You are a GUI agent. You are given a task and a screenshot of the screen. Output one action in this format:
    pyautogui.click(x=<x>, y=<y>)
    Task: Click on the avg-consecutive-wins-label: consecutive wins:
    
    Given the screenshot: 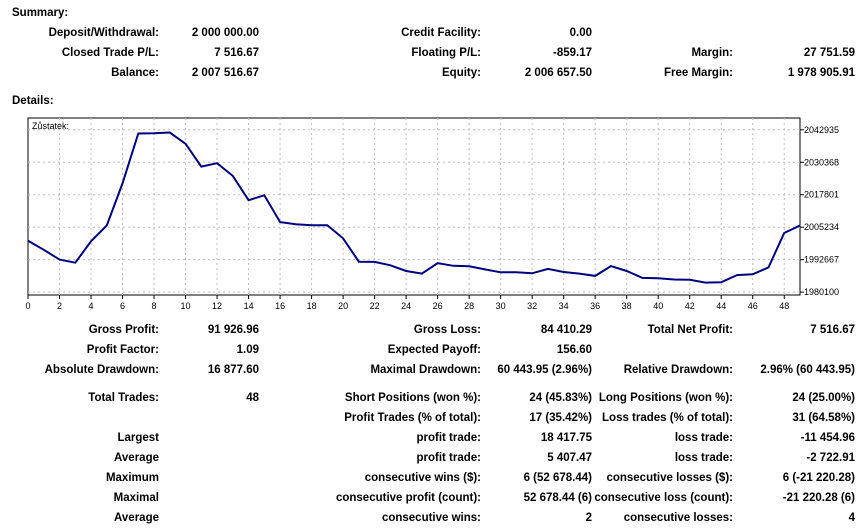 What is the action you would take?
    pyautogui.click(x=431, y=518)
    